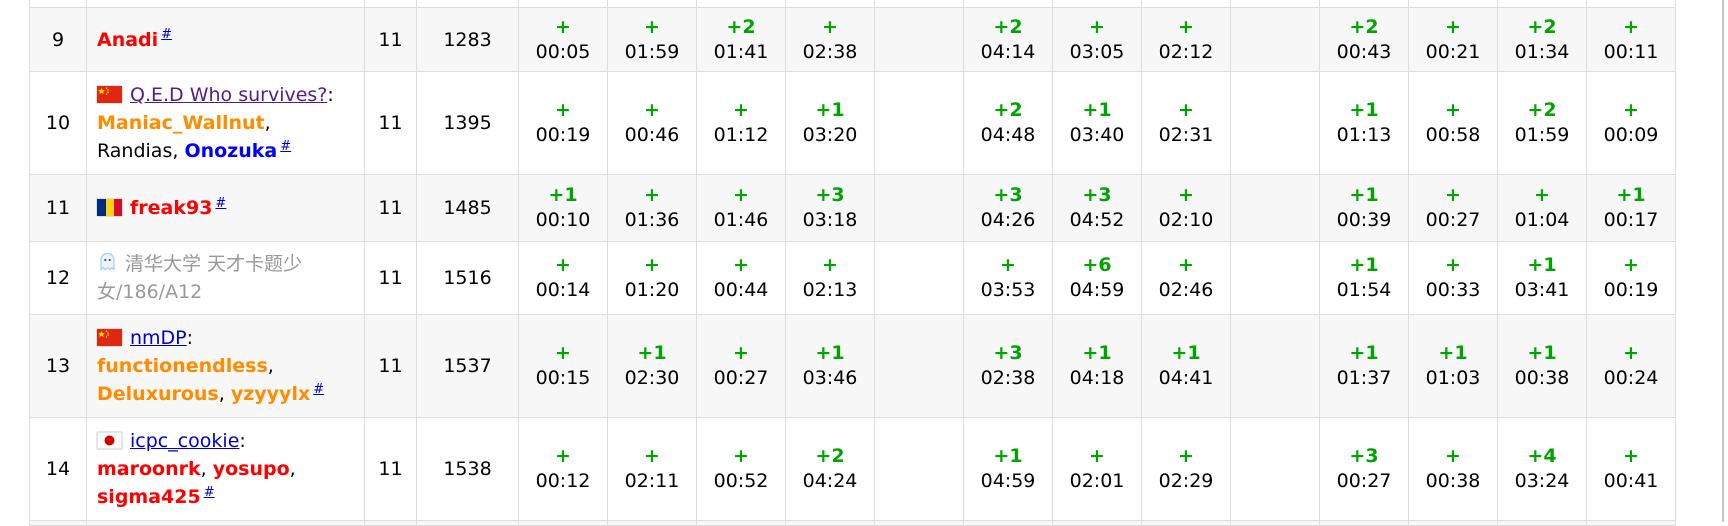  What do you see at coordinates (270, 394) in the screenshot?
I see `member-handle: yzyyylx` at bounding box center [270, 394].